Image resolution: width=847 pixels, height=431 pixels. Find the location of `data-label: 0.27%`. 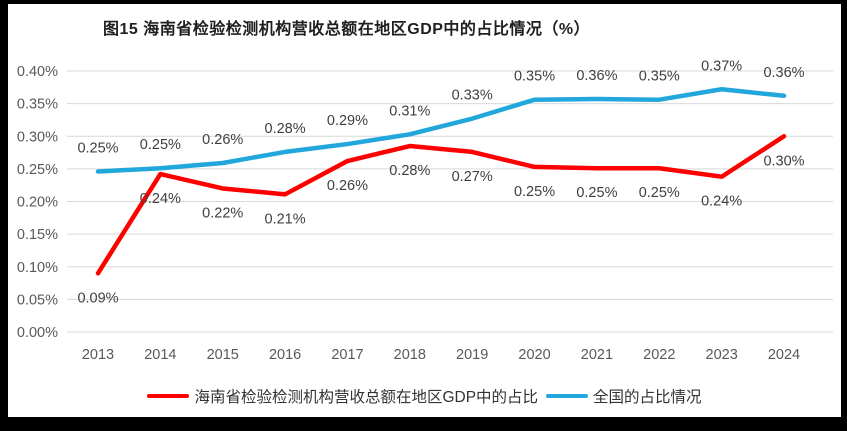

data-label: 0.27% is located at coordinates (472, 177).